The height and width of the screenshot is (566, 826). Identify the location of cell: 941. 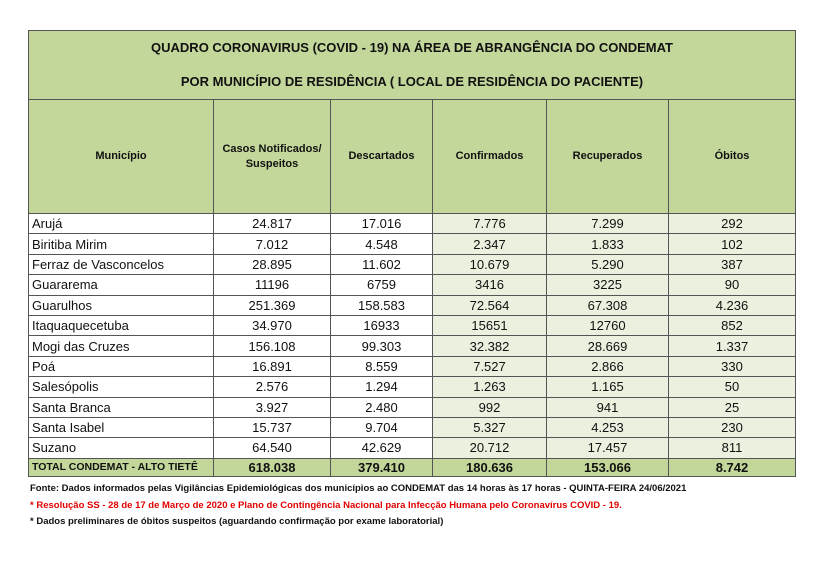
(607, 407).